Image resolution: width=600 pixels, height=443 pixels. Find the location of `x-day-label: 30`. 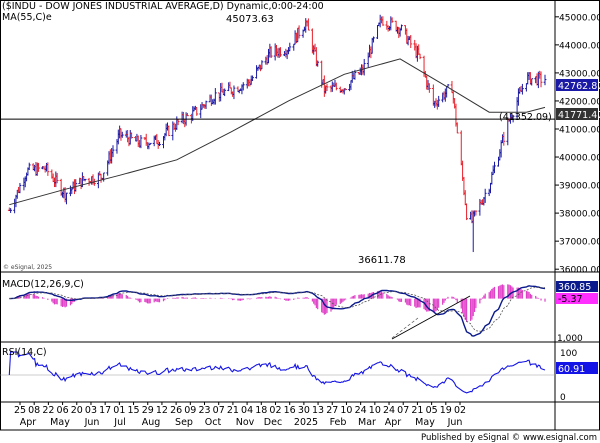

x-day-label: 30 is located at coordinates (304, 410).